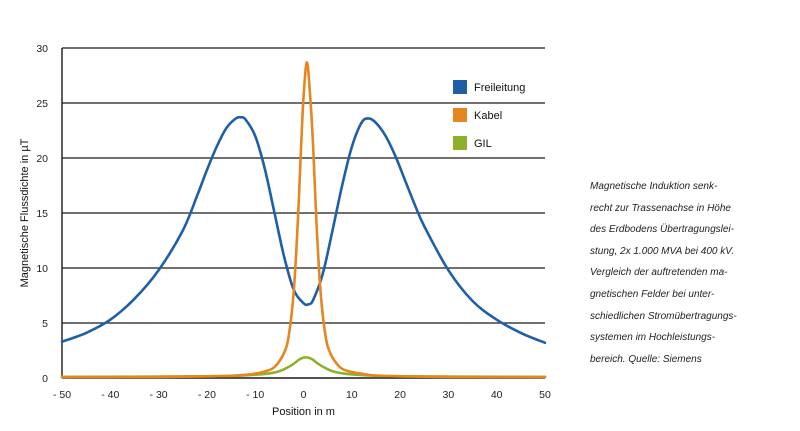 The image size is (800, 431). I want to click on y-tick-label: 30, so click(42, 49).